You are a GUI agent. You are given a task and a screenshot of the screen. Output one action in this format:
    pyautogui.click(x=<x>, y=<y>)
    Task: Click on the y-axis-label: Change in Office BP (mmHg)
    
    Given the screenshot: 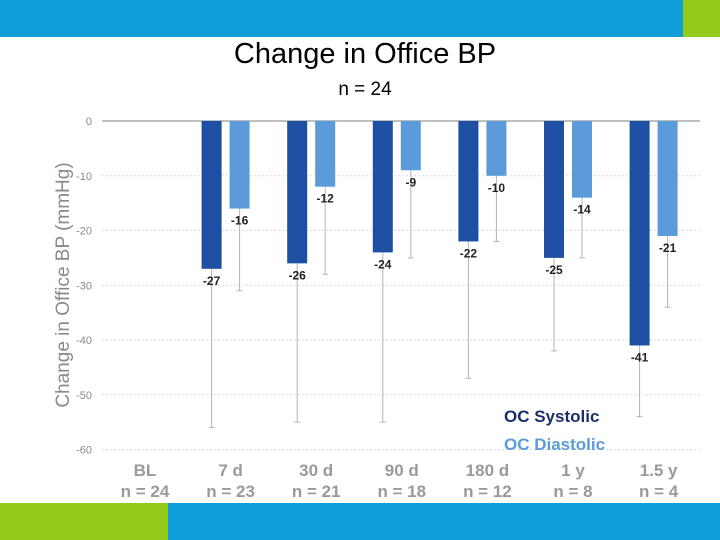 What is the action you would take?
    pyautogui.click(x=63, y=284)
    